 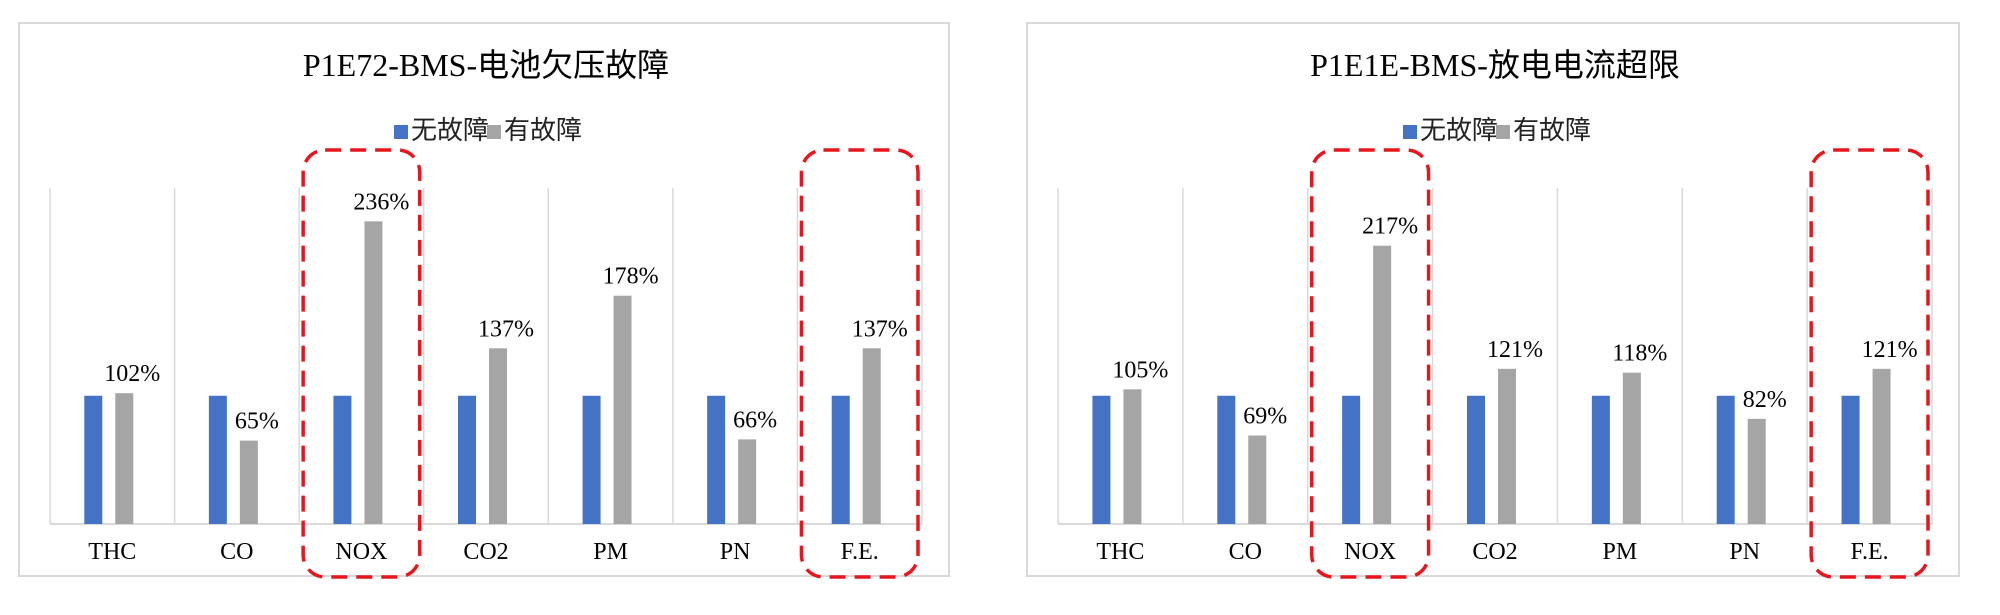 I want to click on data-label: 105%, so click(x=1140, y=370).